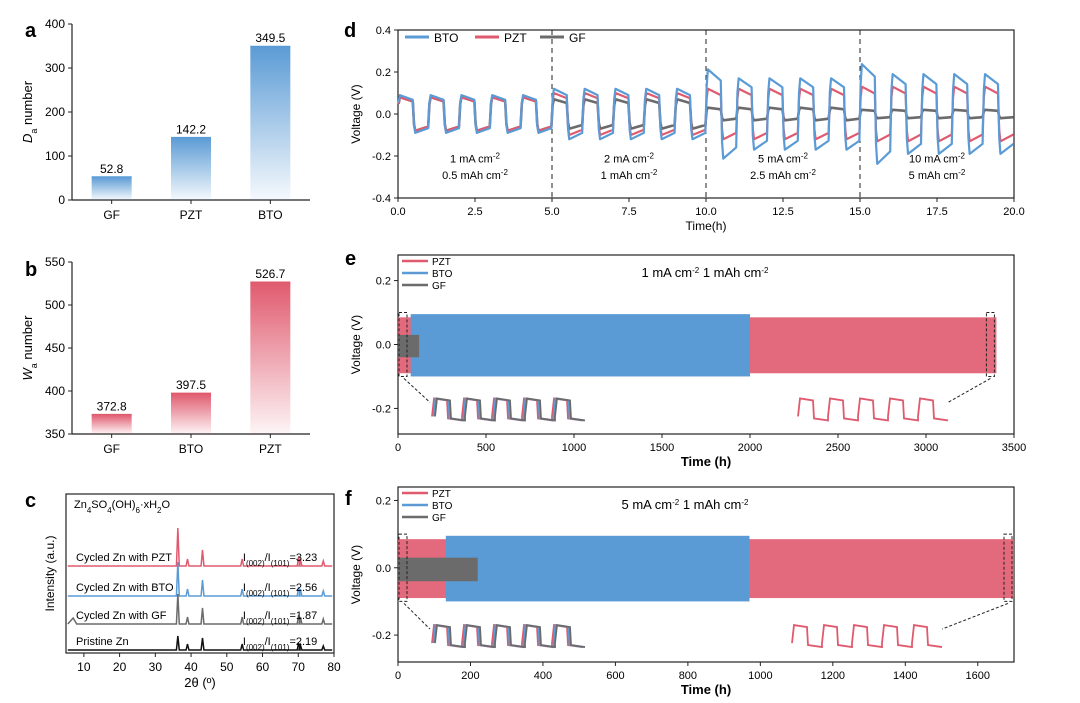 The image size is (1080, 703). I want to click on legend-label: BTO, so click(442, 506).